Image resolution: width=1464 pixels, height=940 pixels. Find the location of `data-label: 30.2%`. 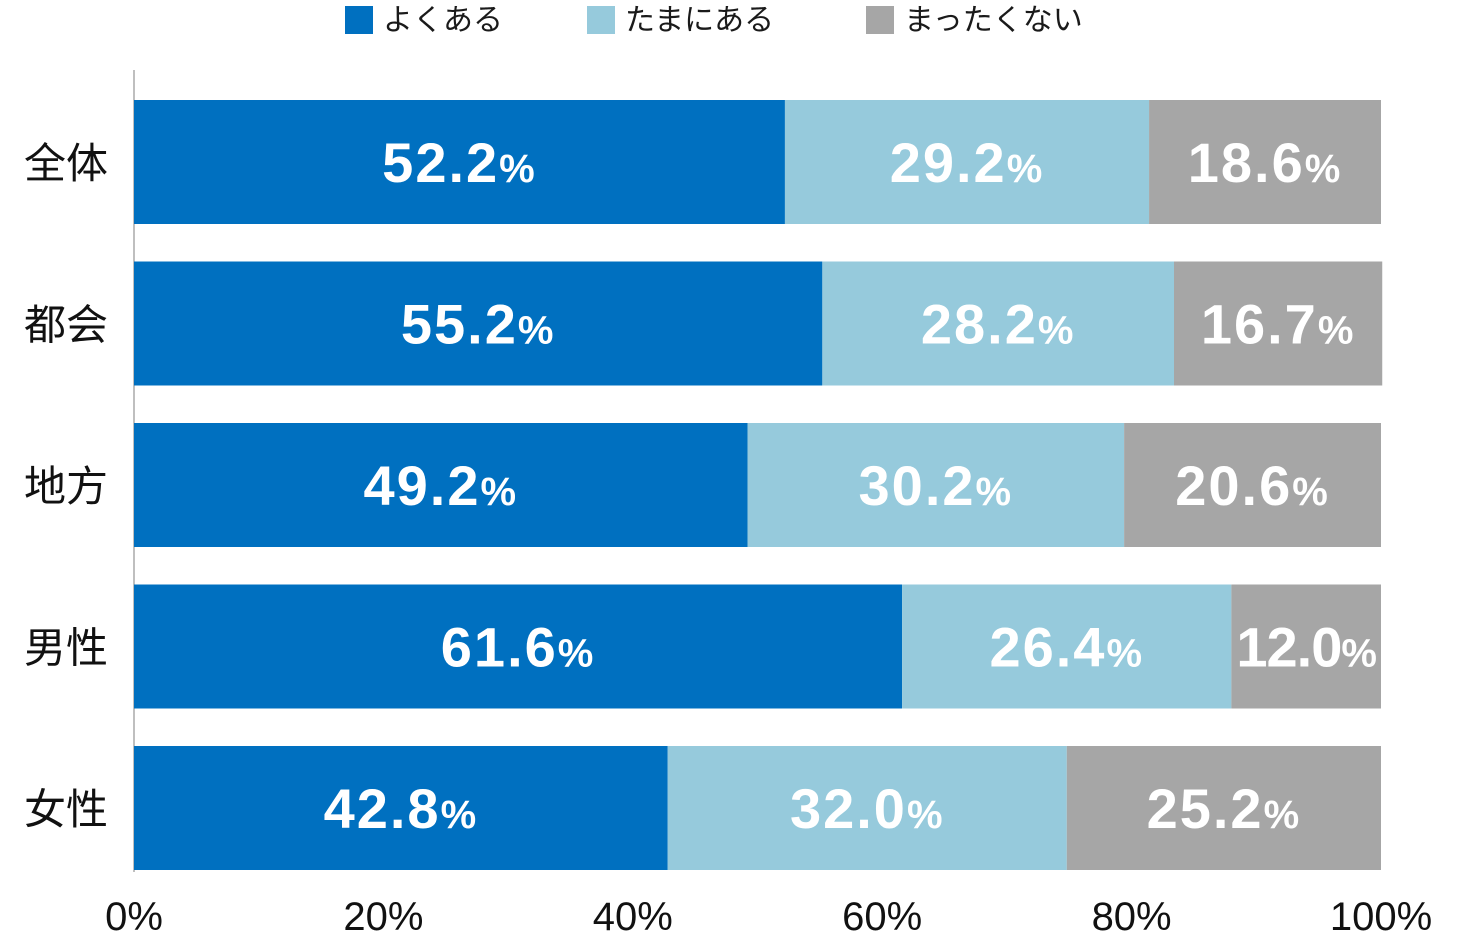

data-label: 30.2% is located at coordinates (936, 485).